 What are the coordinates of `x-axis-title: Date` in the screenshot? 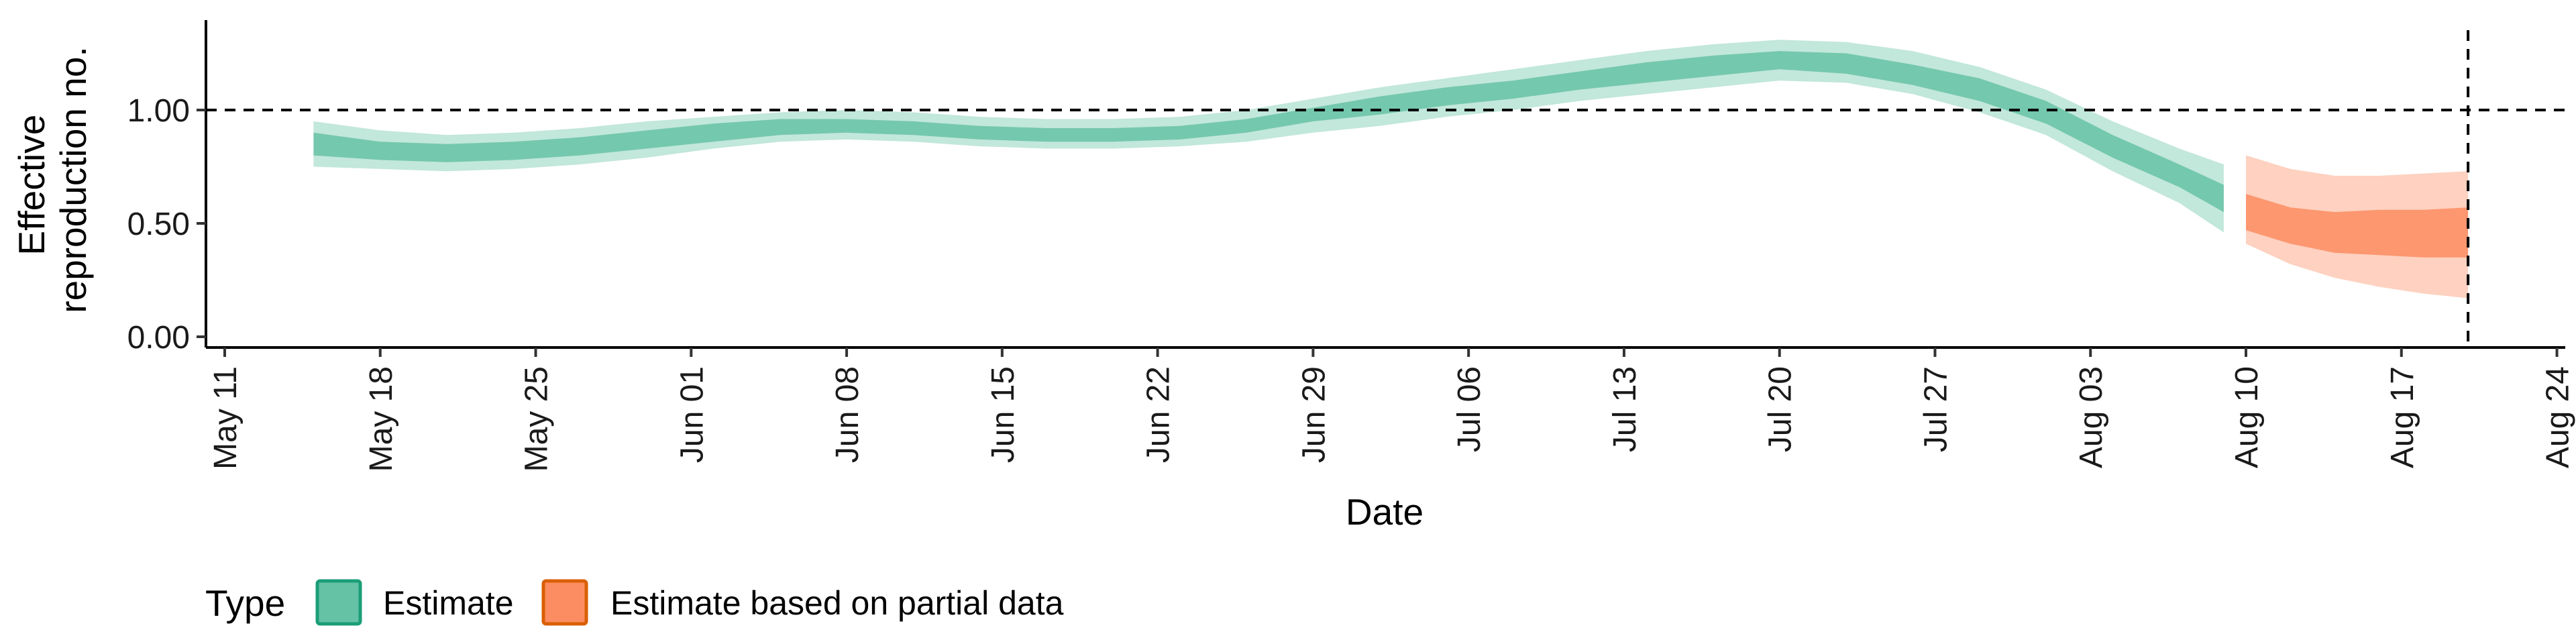 It's located at (1385, 512).